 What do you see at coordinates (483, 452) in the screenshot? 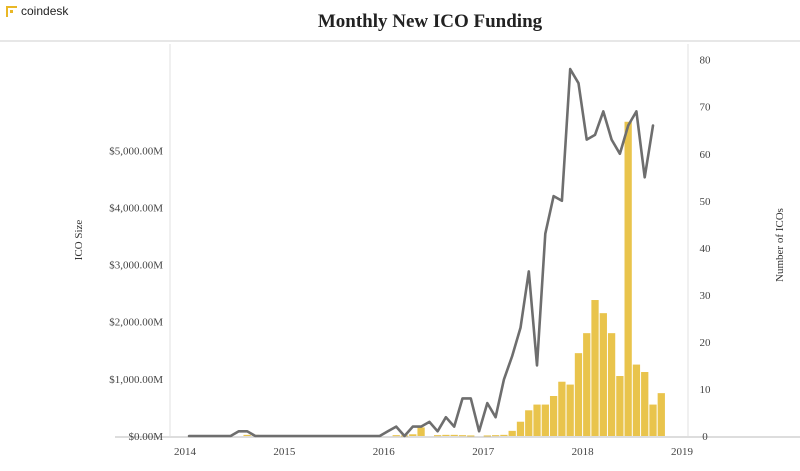
I see `x-axis-tick-label: 2017` at bounding box center [483, 452].